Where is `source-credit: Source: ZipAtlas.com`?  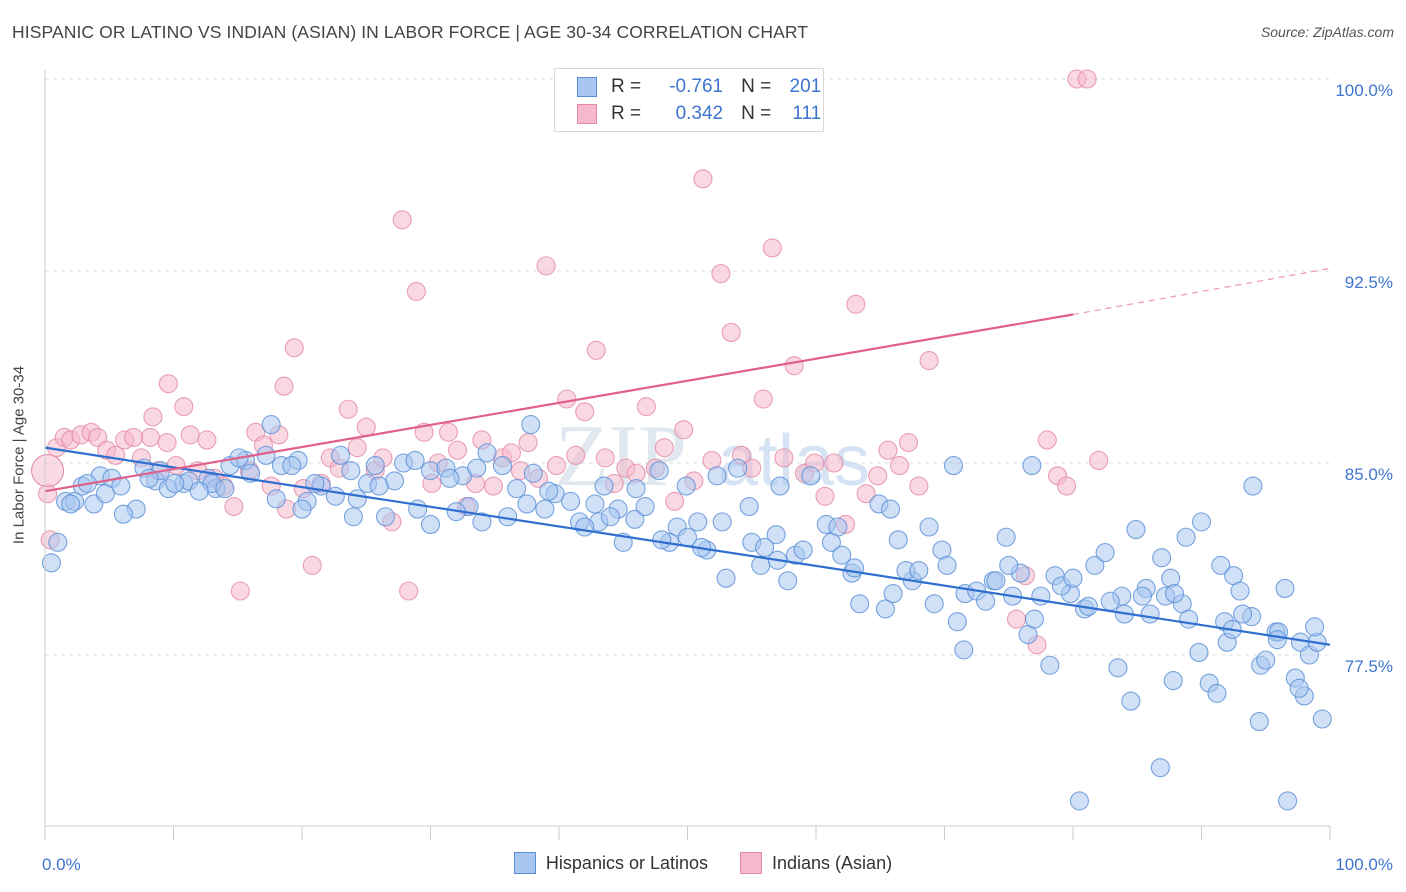
source-credit: Source: ZipAtlas.com is located at coordinates (1327, 32).